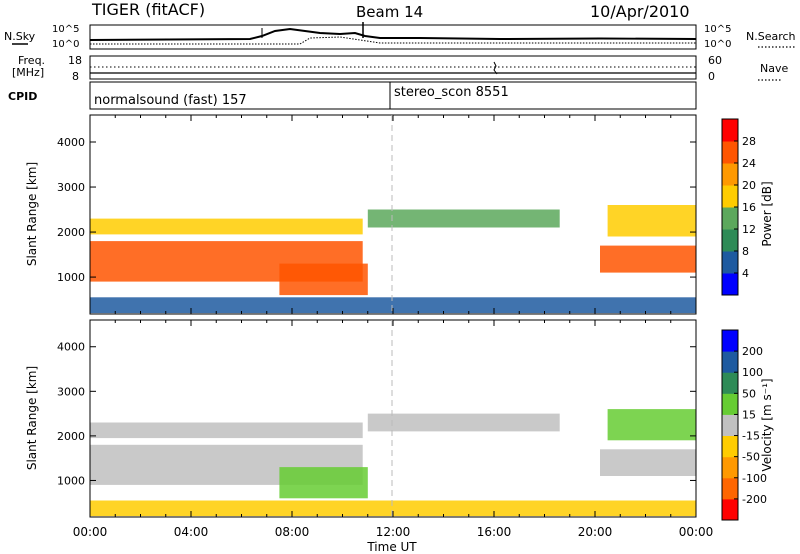 This screenshot has width=800, height=554. Describe the element at coordinates (32, 418) in the screenshot. I see `velocity-y-axis-label: Slant Range [km]` at that location.